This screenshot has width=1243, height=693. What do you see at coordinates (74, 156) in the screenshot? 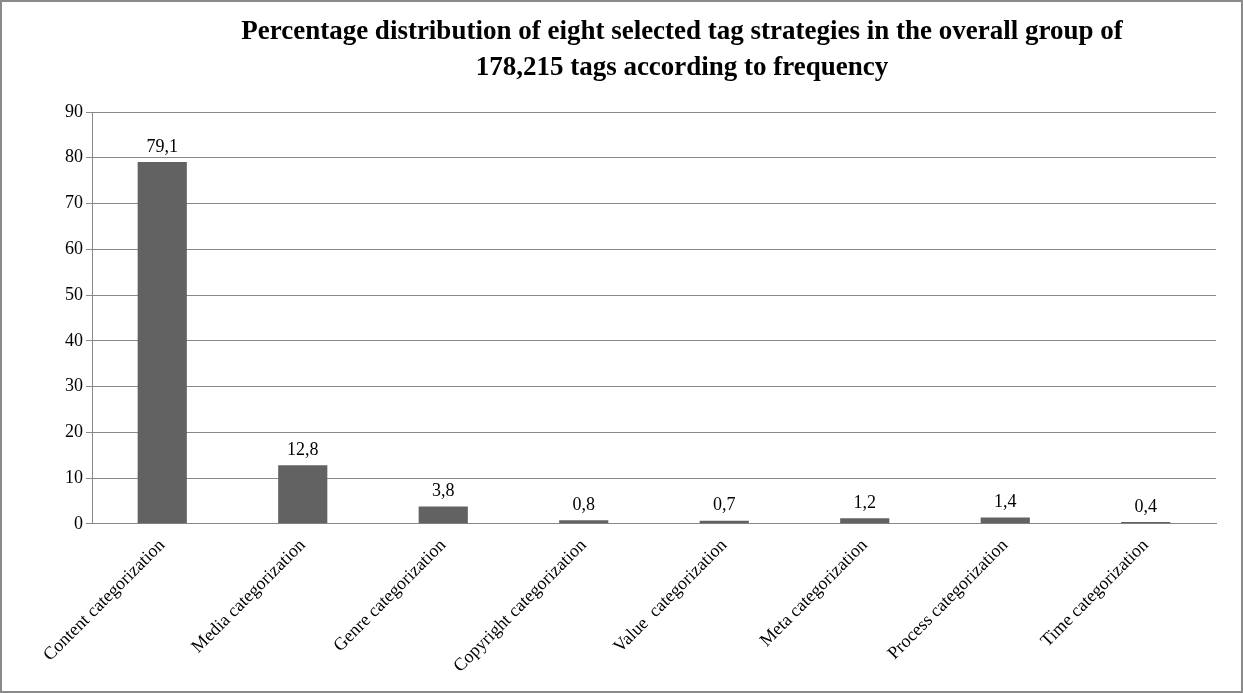
I see `y-tick-label: 80` at bounding box center [74, 156].